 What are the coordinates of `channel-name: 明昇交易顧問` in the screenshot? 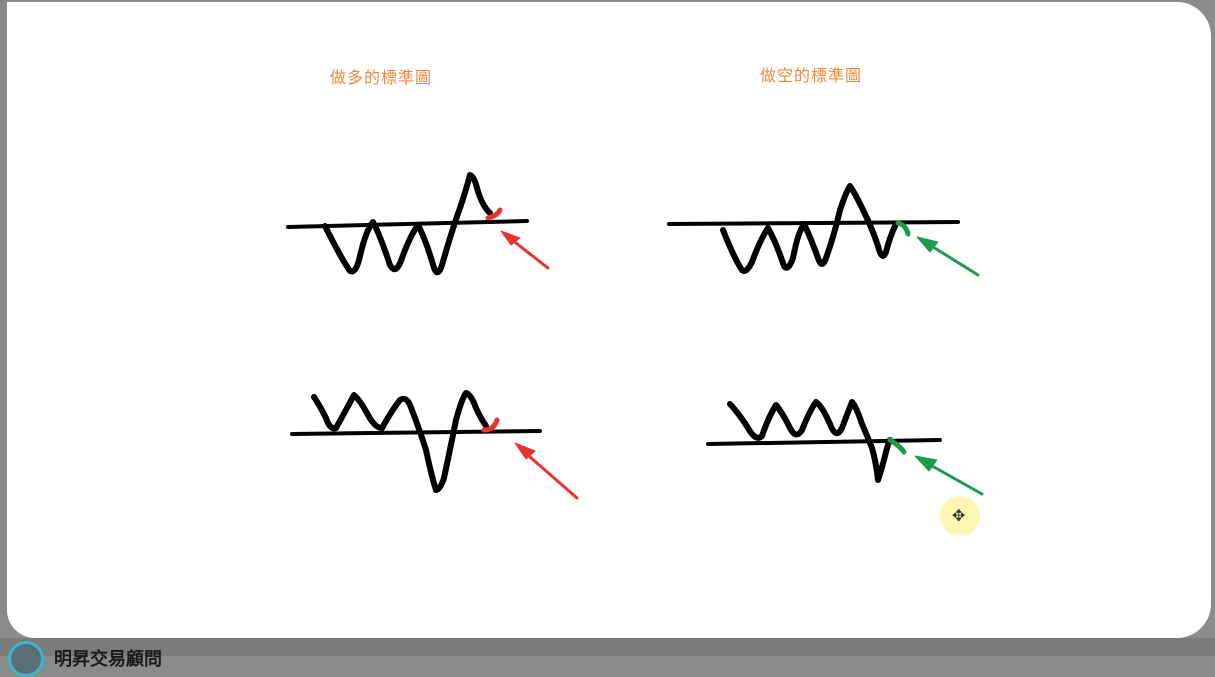 It's located at (108, 659).